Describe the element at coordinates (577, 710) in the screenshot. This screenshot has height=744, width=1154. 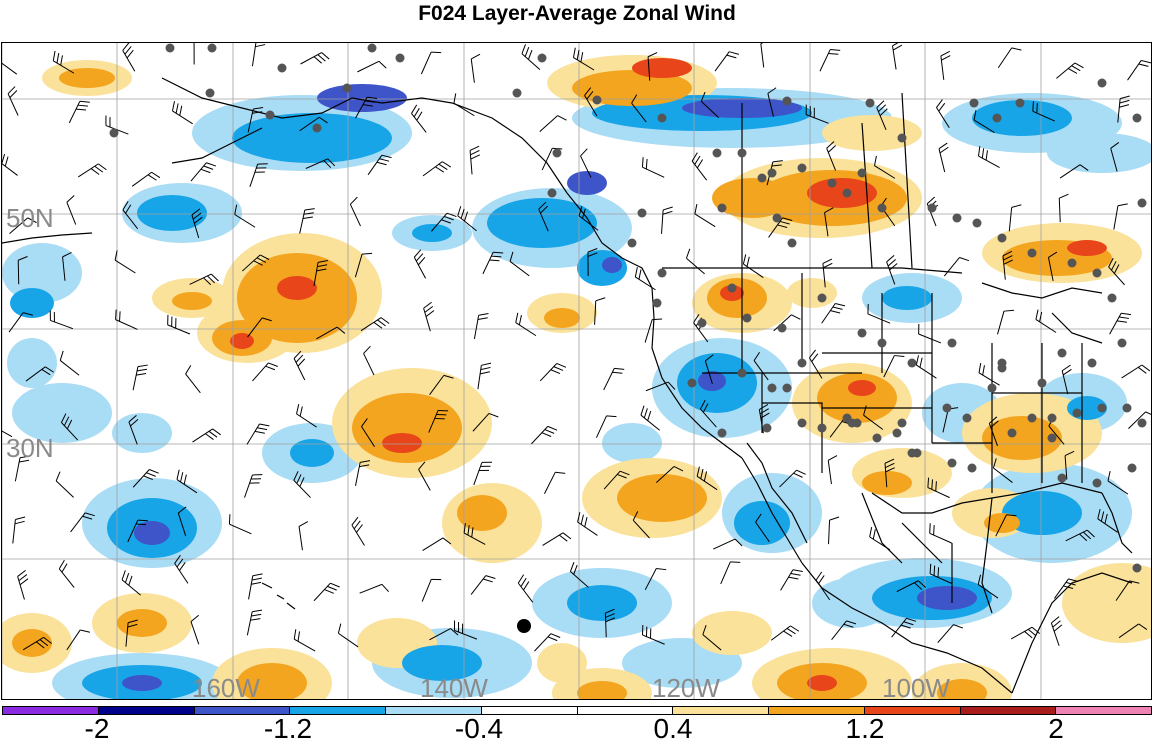
I see `color-scale-bar` at that location.